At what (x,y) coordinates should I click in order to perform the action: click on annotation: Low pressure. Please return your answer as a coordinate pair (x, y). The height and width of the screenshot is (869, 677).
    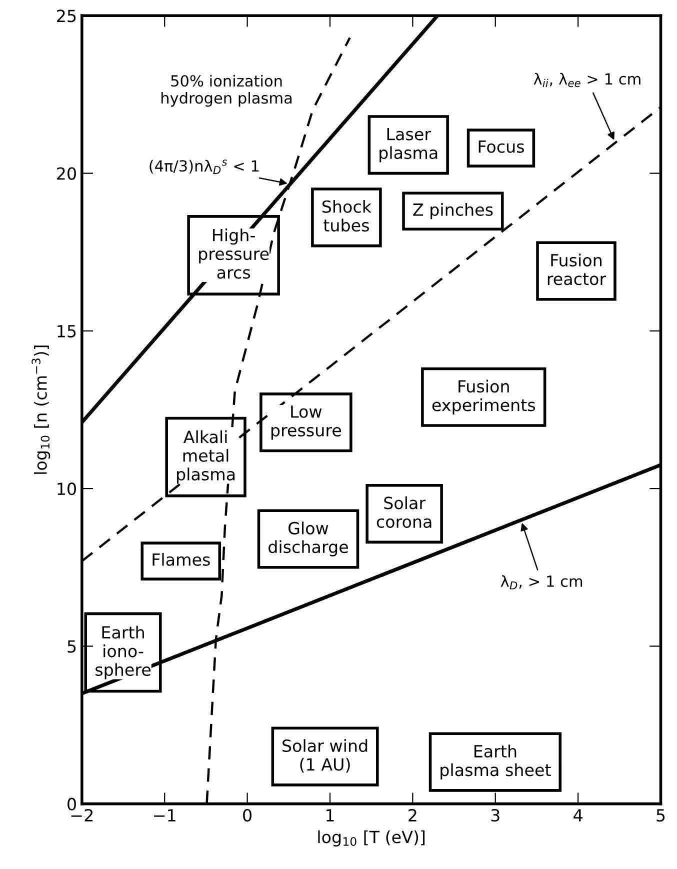
    Looking at the image, I should click on (306, 422).